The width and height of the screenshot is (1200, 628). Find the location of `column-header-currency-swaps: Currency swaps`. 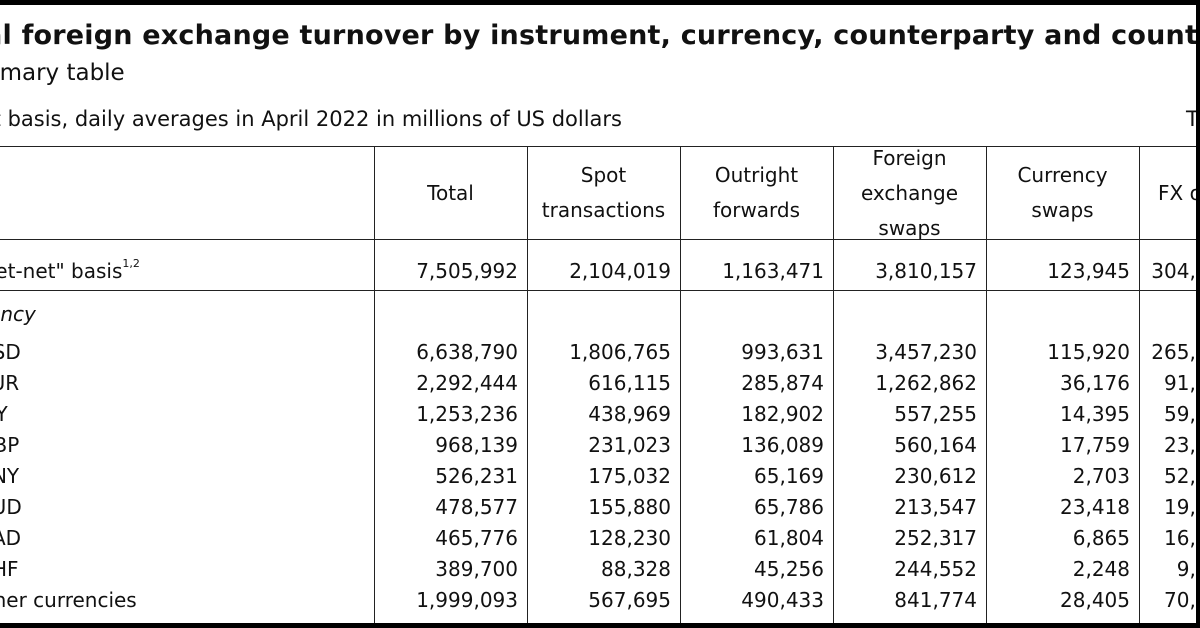

column-header-currency-swaps: Currency swaps is located at coordinates (1062, 192).